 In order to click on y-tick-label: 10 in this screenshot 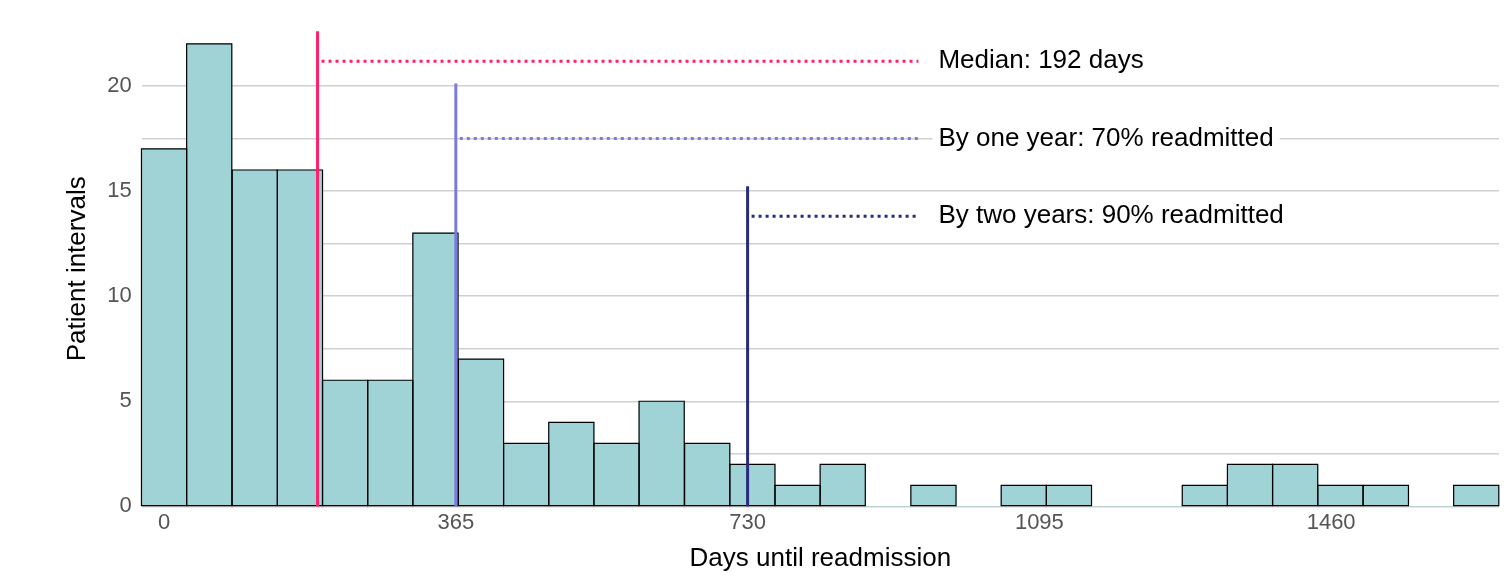, I will do `click(119, 295)`.